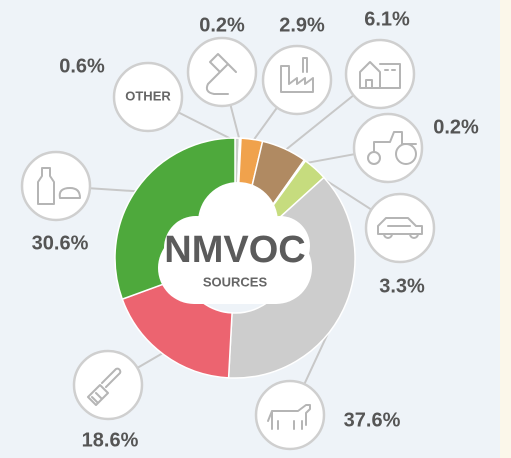  Describe the element at coordinates (234, 250) in the screenshot. I see `center-title: NMVOC` at that location.